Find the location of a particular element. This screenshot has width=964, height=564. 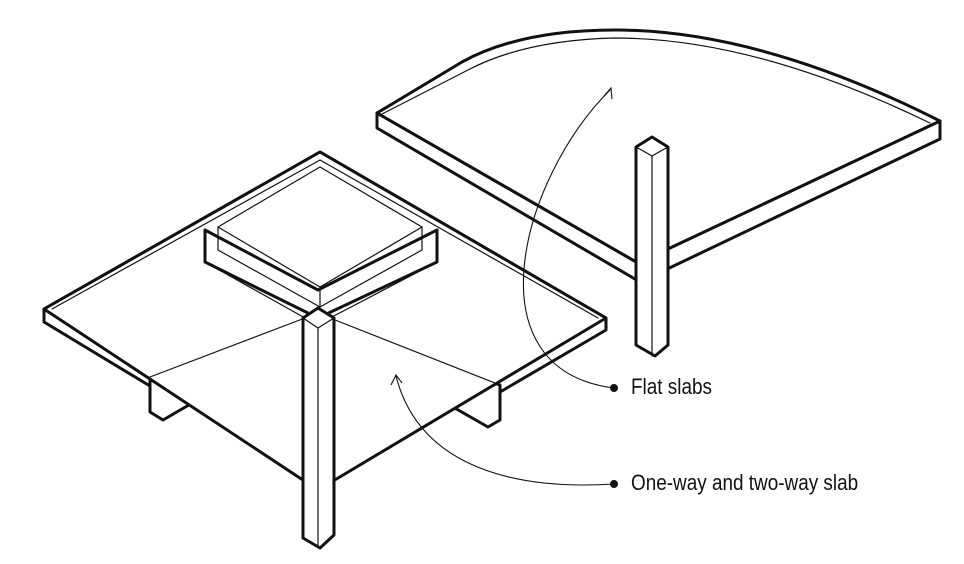

beam-line-b is located at coordinates (415, 351).